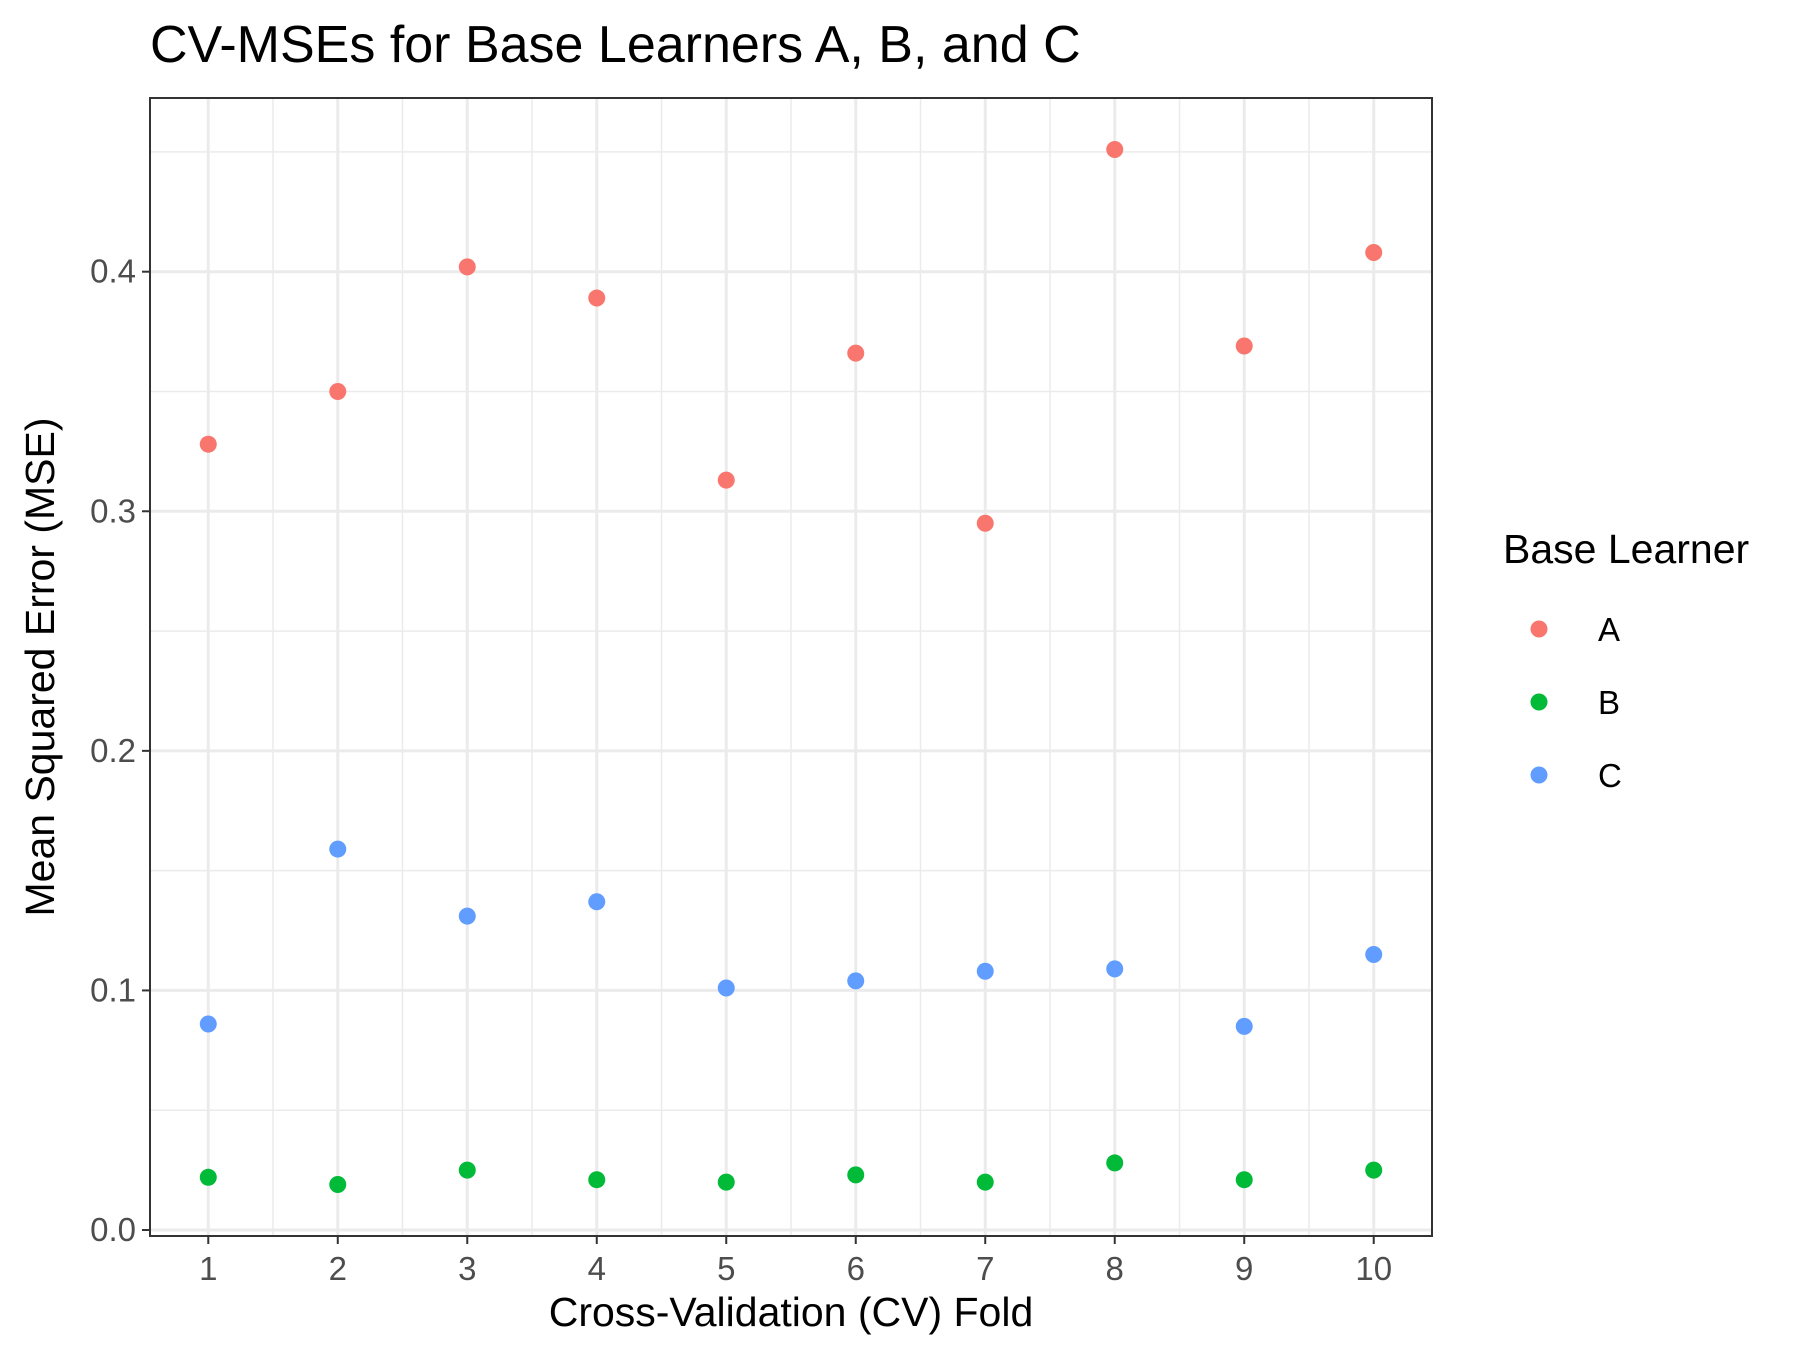 The height and width of the screenshot is (1350, 1800). Describe the element at coordinates (1244, 1268) in the screenshot. I see `x-tick-label: 9` at that location.